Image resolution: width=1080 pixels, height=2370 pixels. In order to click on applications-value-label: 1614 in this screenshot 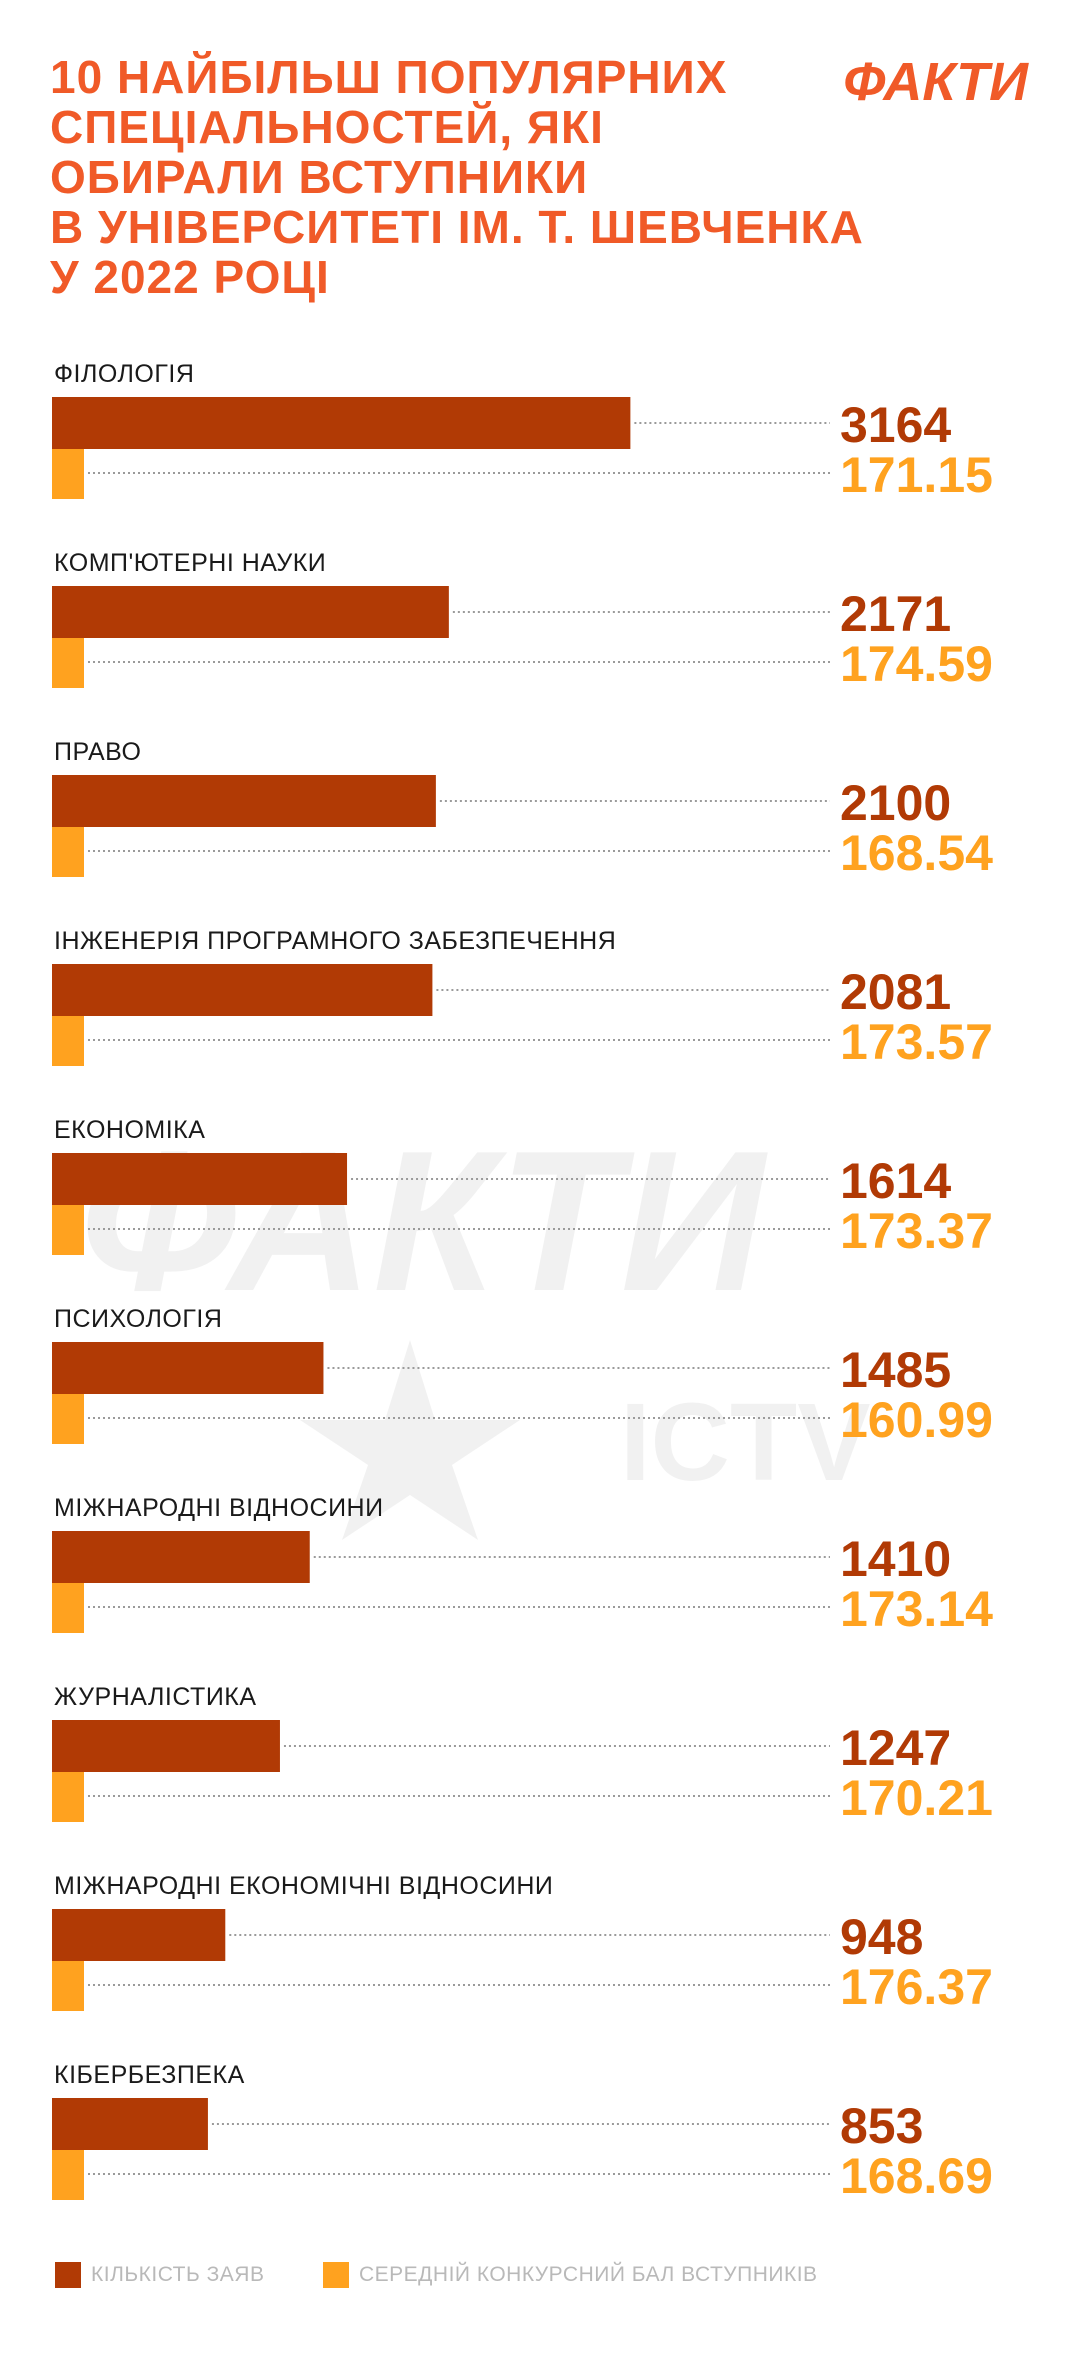, I will do `click(895, 1181)`.